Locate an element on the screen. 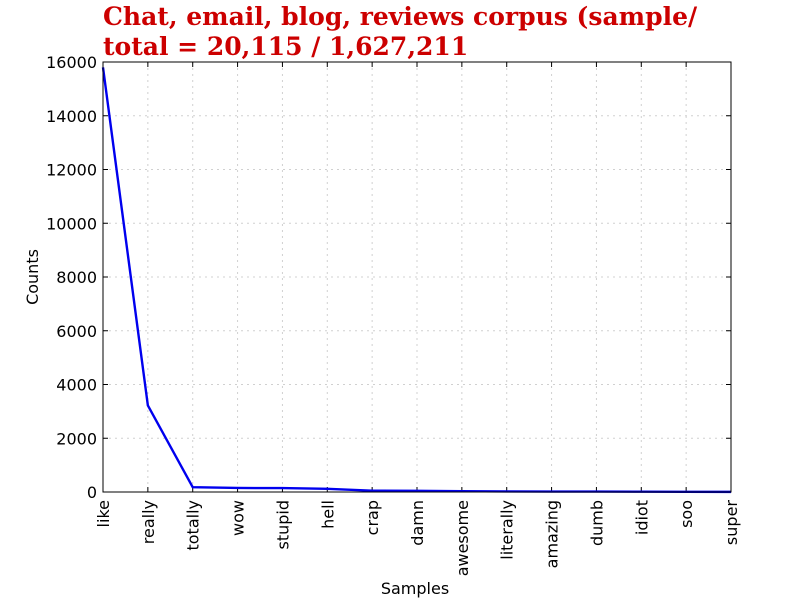 This screenshot has height=612, width=812. x-tick-label: hell is located at coordinates (327, 514).